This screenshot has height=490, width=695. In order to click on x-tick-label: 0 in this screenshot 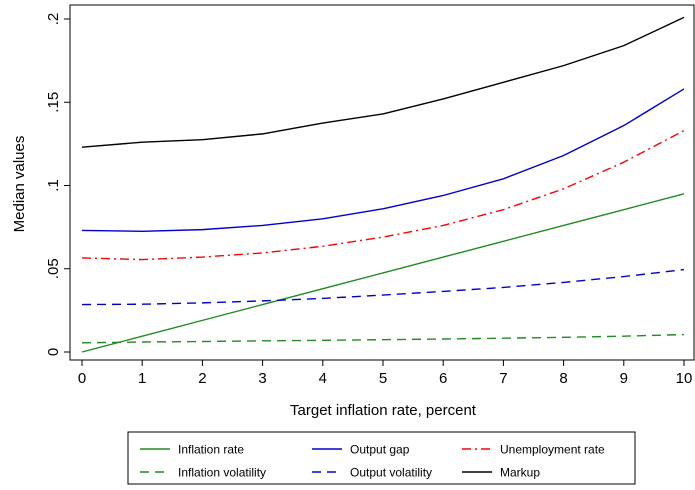, I will do `click(82, 378)`.